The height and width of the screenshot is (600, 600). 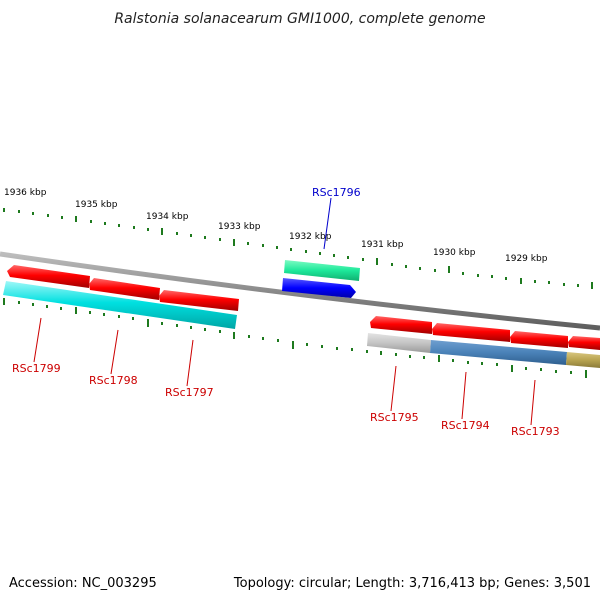 What do you see at coordinates (583, 360) in the screenshot?
I see `feature-bar-olive` at bounding box center [583, 360].